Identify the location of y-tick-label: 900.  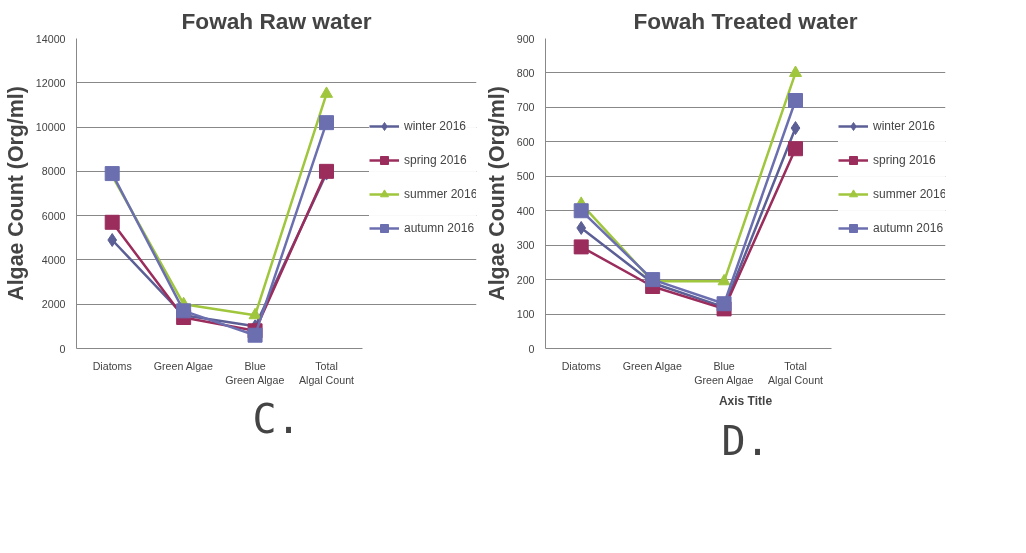
(525, 38).